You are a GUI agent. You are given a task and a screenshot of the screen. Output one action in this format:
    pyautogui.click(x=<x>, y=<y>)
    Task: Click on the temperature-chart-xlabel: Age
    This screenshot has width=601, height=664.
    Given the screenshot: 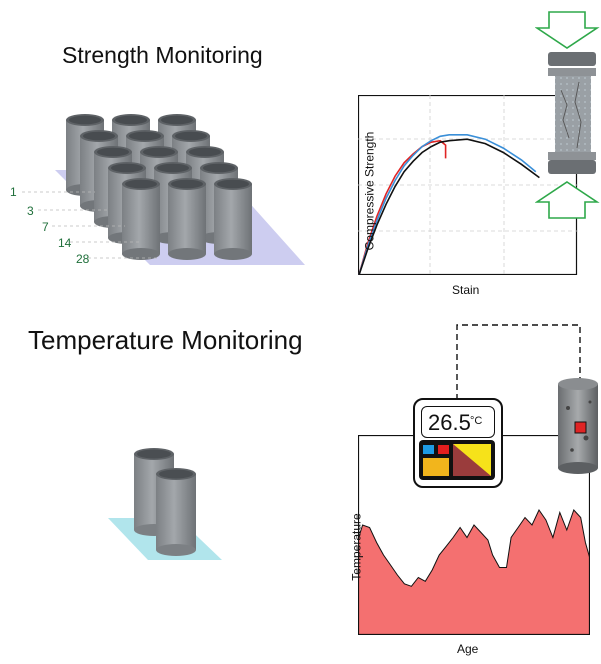 What is the action you would take?
    pyautogui.click(x=468, y=649)
    